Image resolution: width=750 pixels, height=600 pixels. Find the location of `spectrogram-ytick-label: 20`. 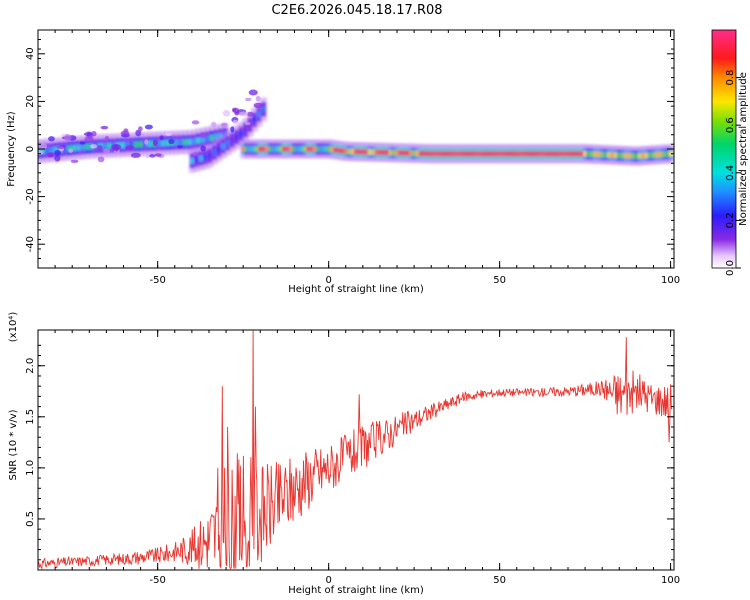

spectrogram-ytick-label: 20 is located at coordinates (30, 101).